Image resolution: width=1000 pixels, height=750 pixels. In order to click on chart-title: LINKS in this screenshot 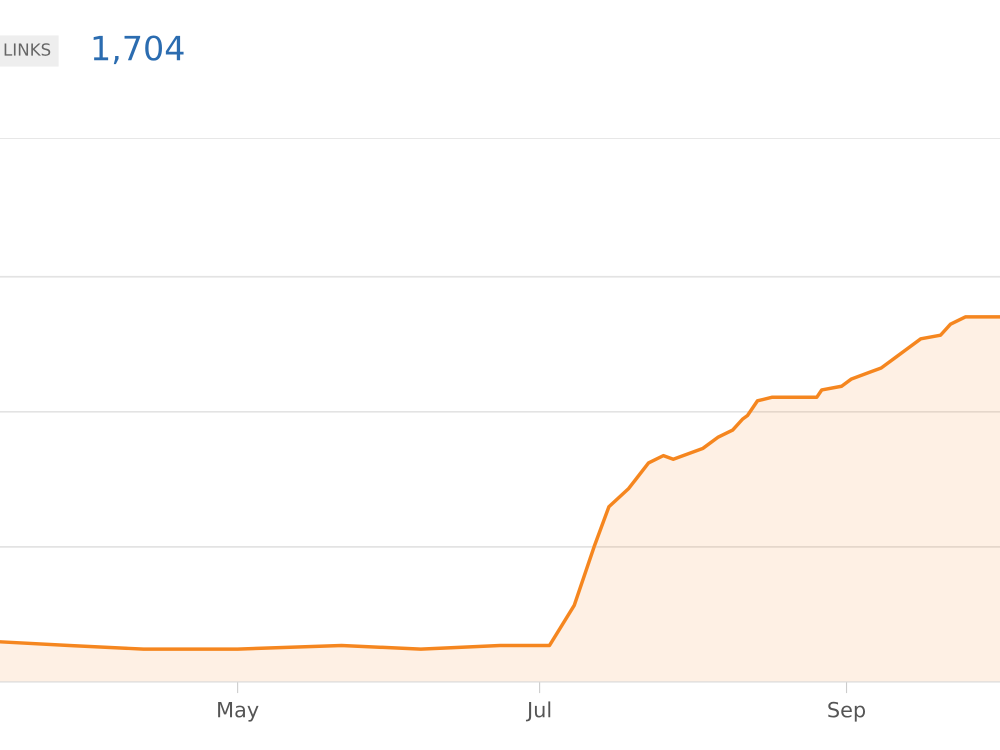, I will do `click(27, 49)`.